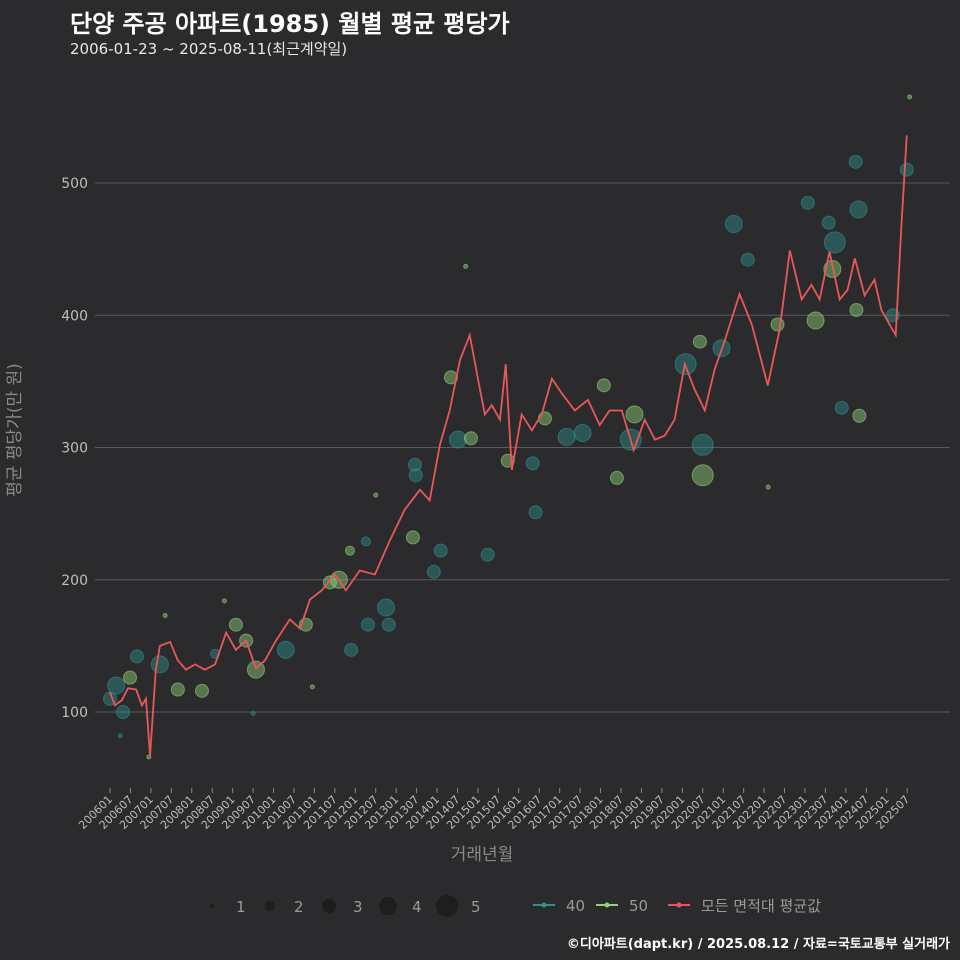 The width and height of the screenshot is (960, 960). What do you see at coordinates (74, 713) in the screenshot?
I see `y-tick-label: 100` at bounding box center [74, 713].